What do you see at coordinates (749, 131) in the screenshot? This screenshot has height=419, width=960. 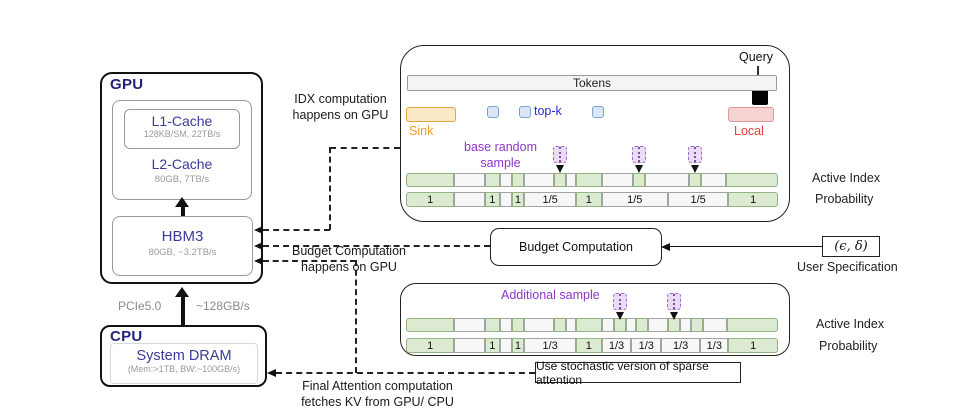 I see `local-label: Local` at bounding box center [749, 131].